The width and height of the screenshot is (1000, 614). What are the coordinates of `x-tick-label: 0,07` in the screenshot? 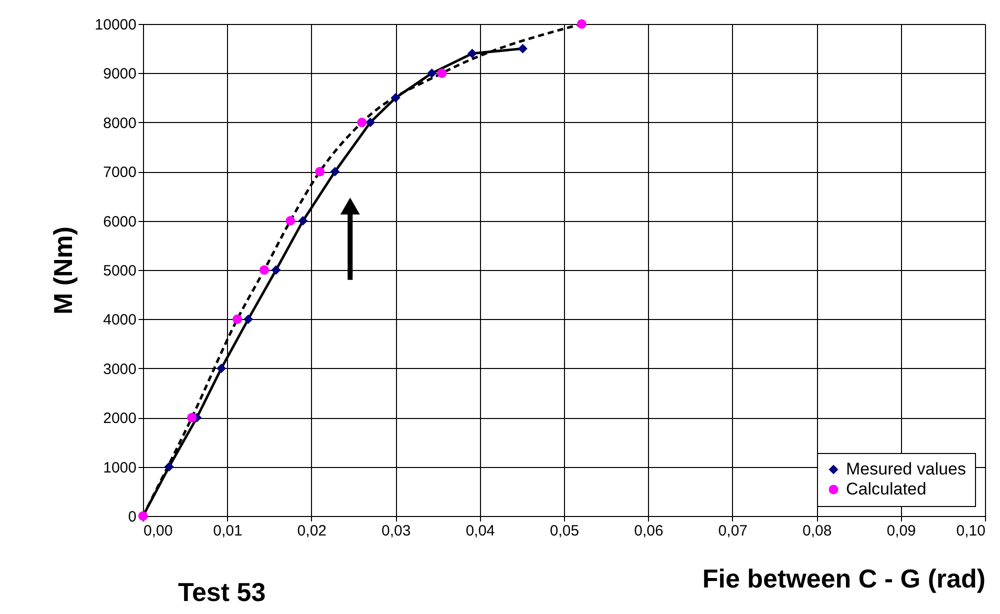 It's located at (733, 531).